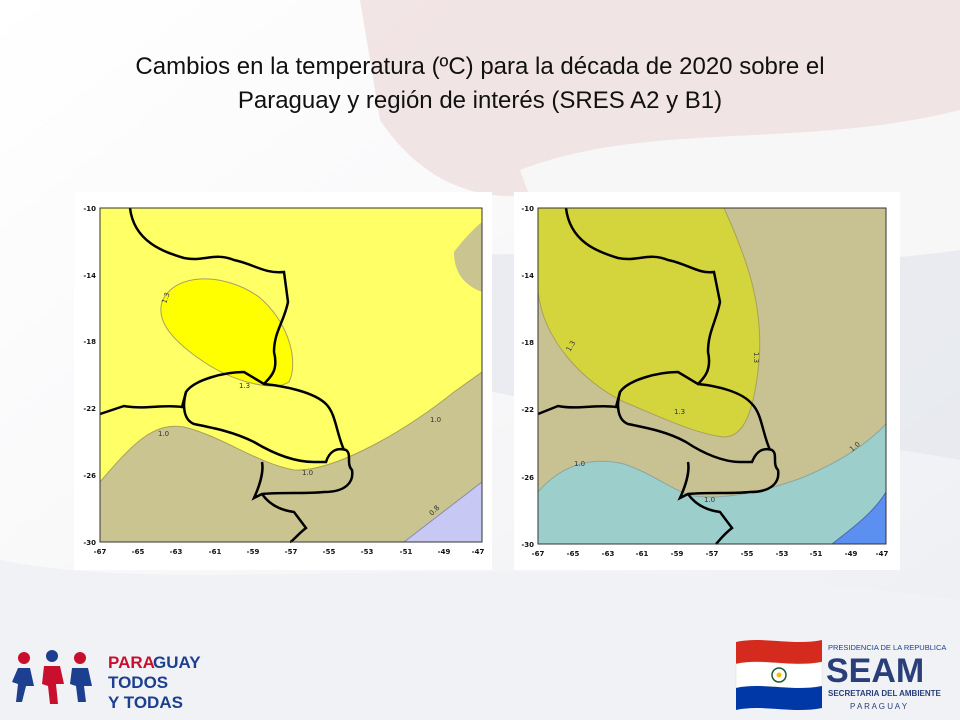  Describe the element at coordinates (52, 677) in the screenshot. I see `people-figures-icon` at that location.